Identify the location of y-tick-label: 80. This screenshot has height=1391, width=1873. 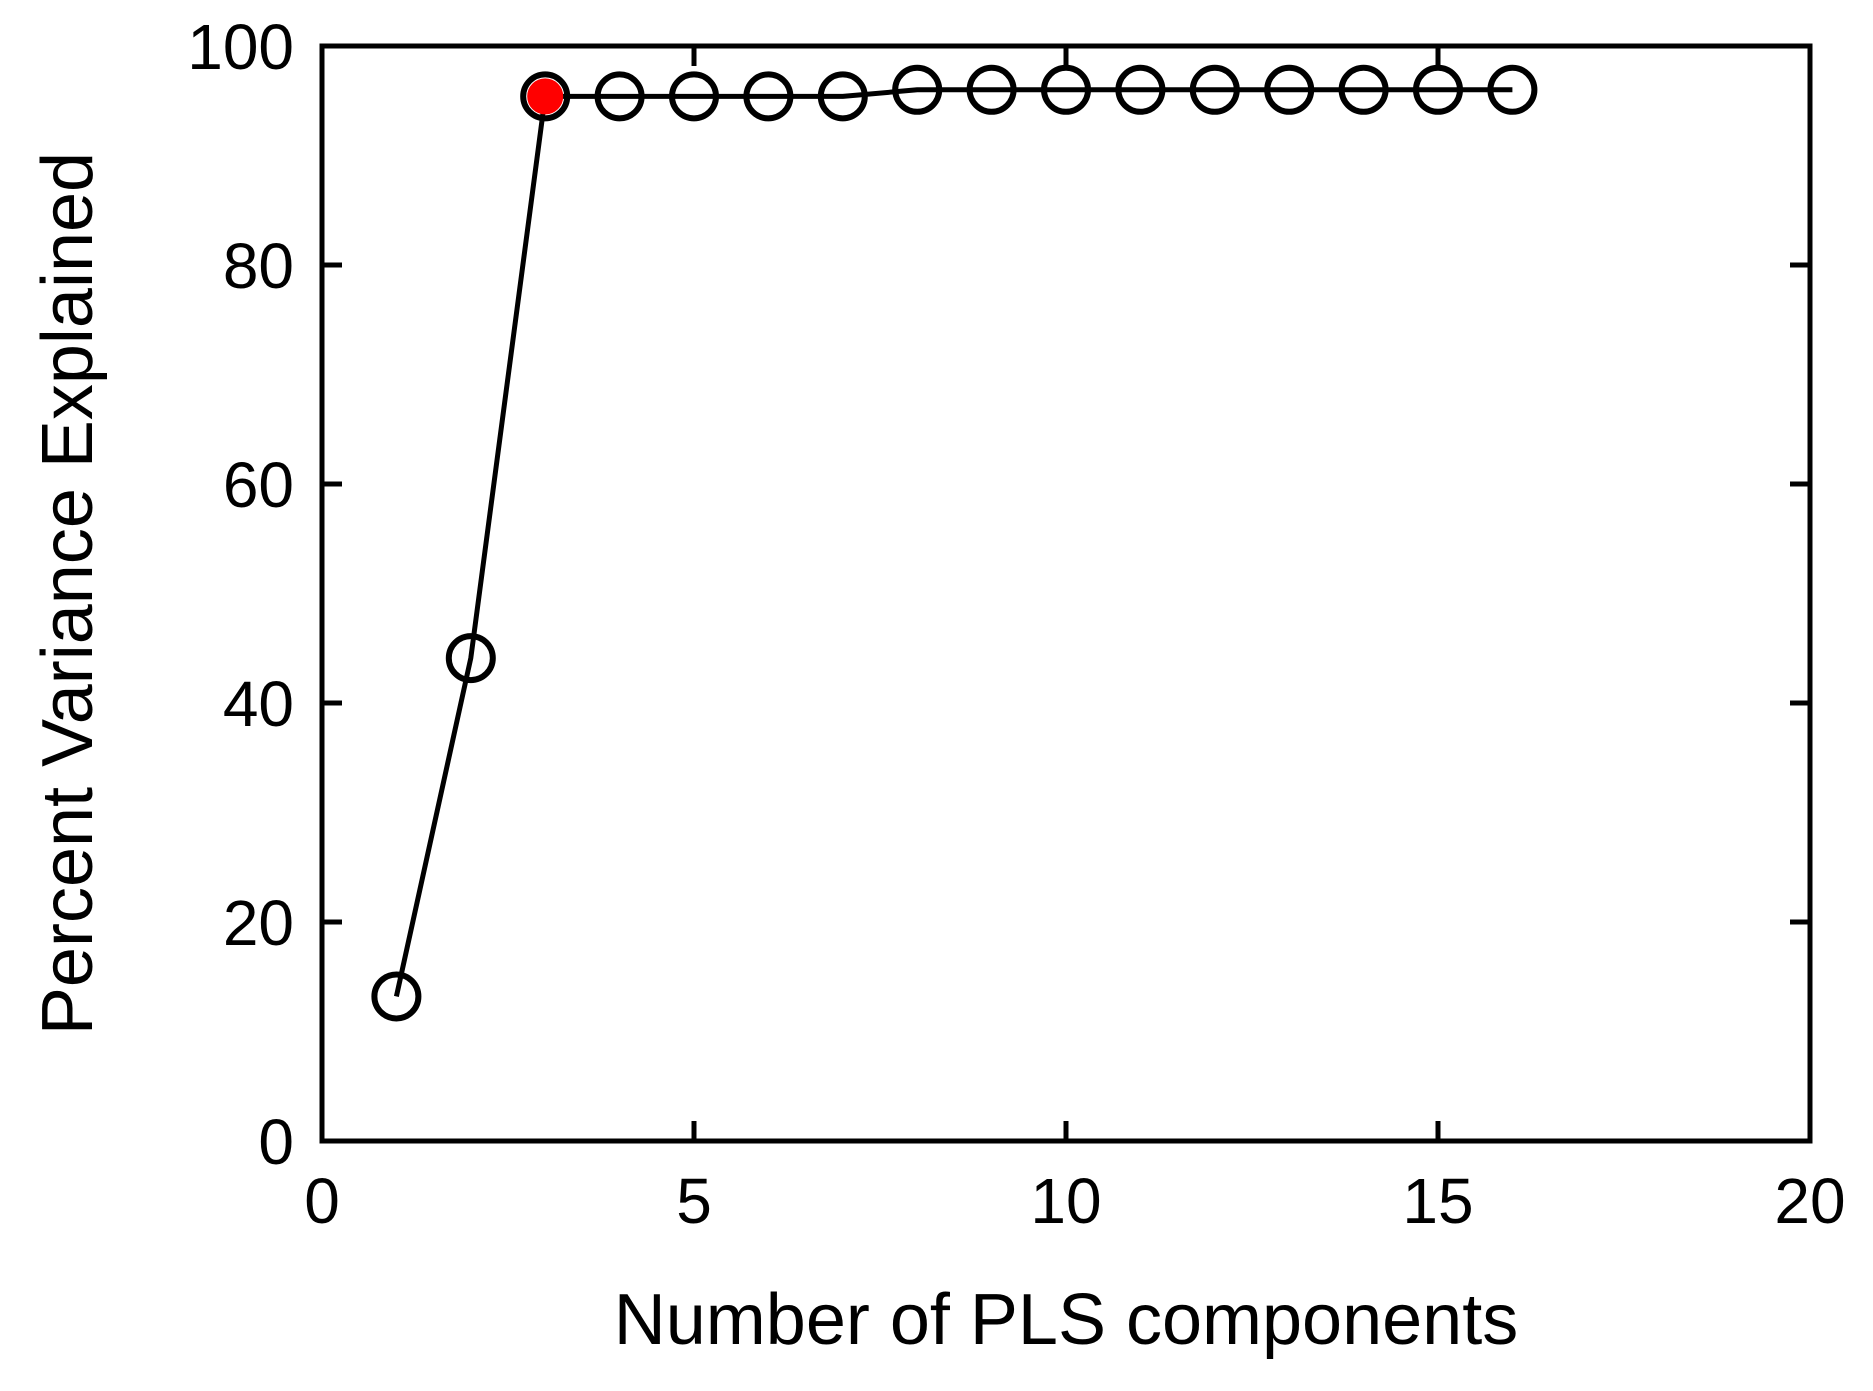
(258, 266).